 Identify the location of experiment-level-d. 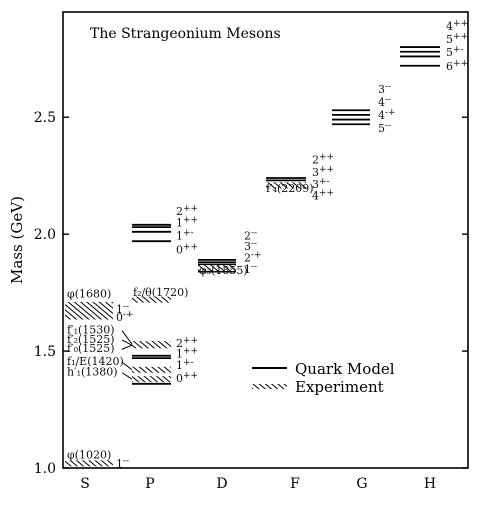
(217, 268).